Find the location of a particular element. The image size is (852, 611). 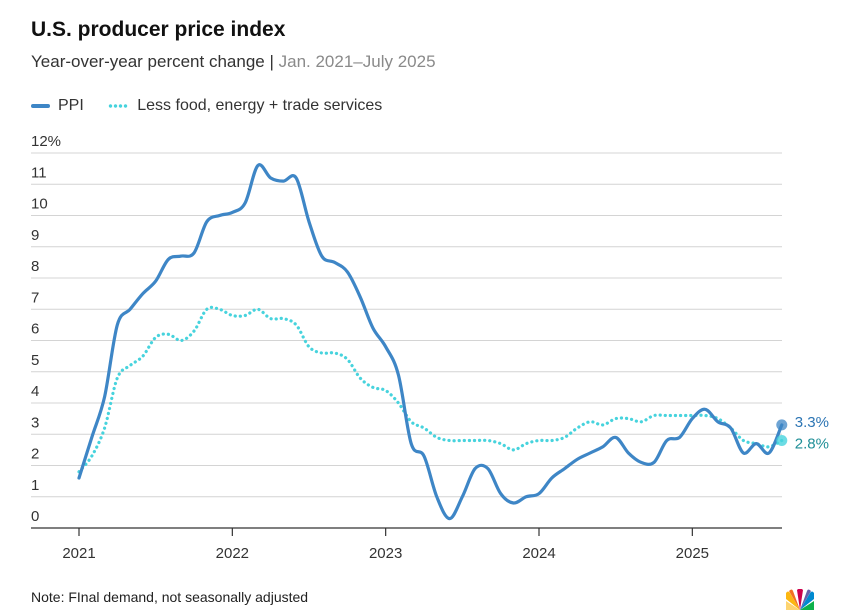

y-tick-label-2: 2 is located at coordinates (35, 454).